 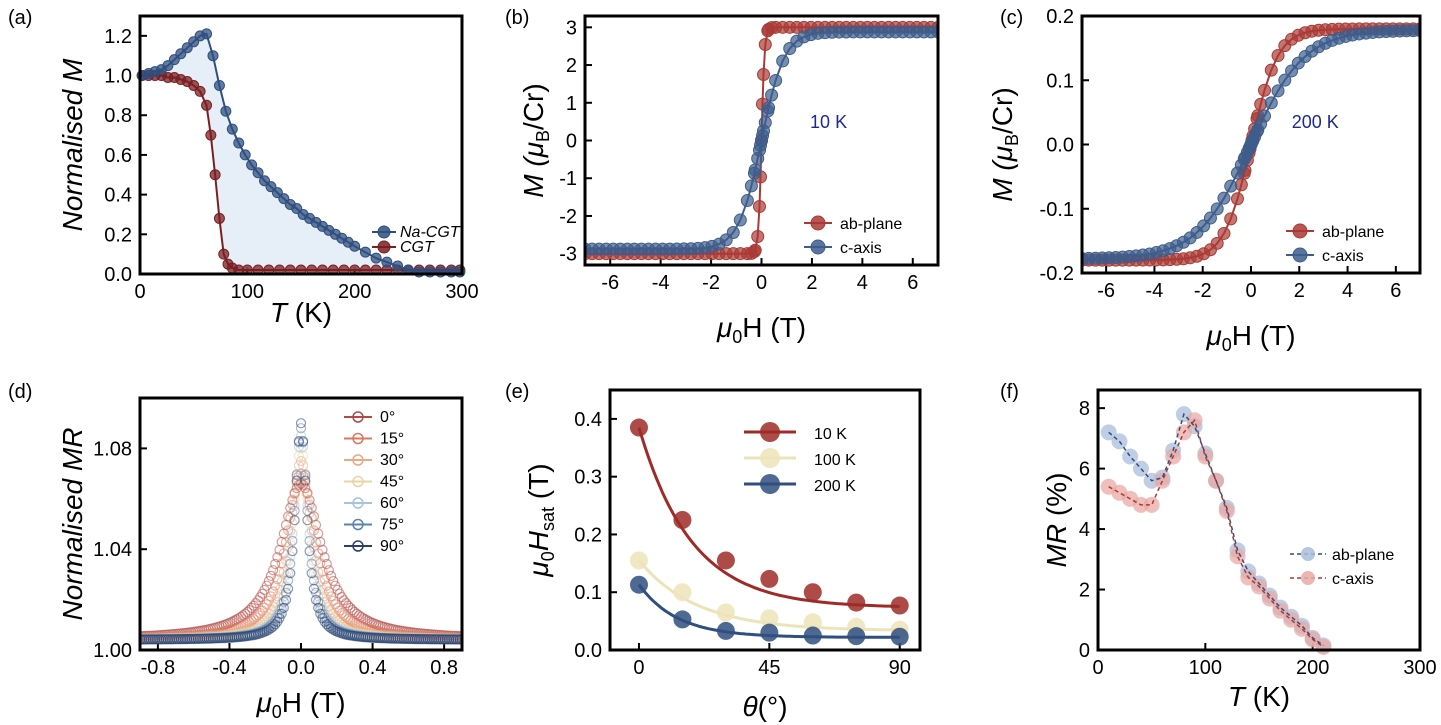 I want to click on y-tick-label: 1.08, so click(x=112, y=449).